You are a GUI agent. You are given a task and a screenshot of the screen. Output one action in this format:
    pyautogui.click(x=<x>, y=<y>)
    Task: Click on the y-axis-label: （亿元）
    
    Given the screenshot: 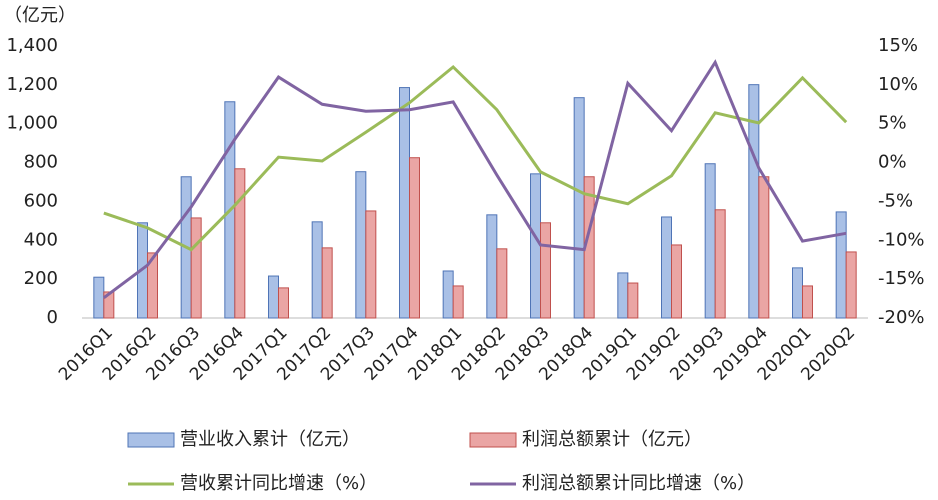 What is the action you would take?
    pyautogui.click(x=40, y=15)
    